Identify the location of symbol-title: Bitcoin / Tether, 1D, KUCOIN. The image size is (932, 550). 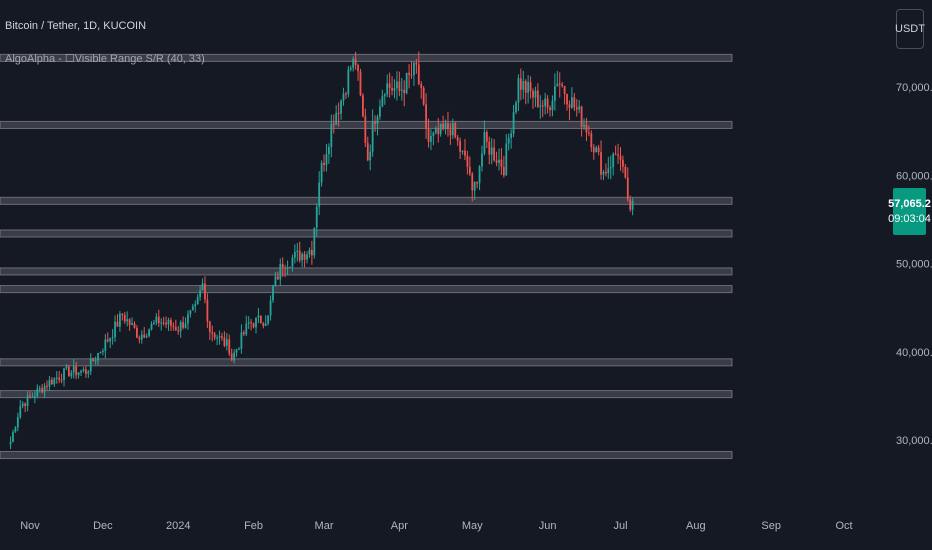
(76, 26).